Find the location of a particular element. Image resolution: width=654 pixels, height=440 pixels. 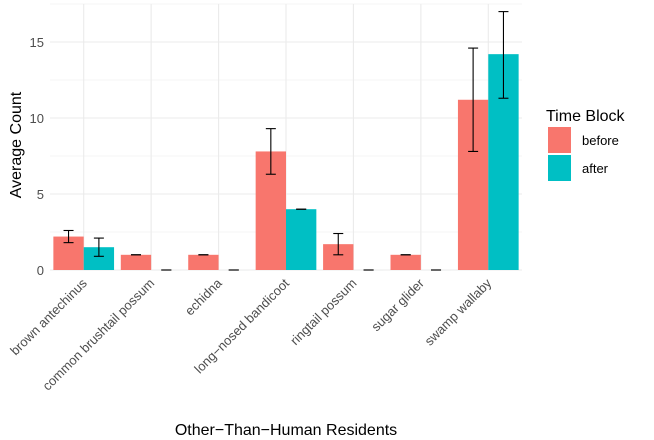

y-tick-label: 0 is located at coordinates (40, 270).